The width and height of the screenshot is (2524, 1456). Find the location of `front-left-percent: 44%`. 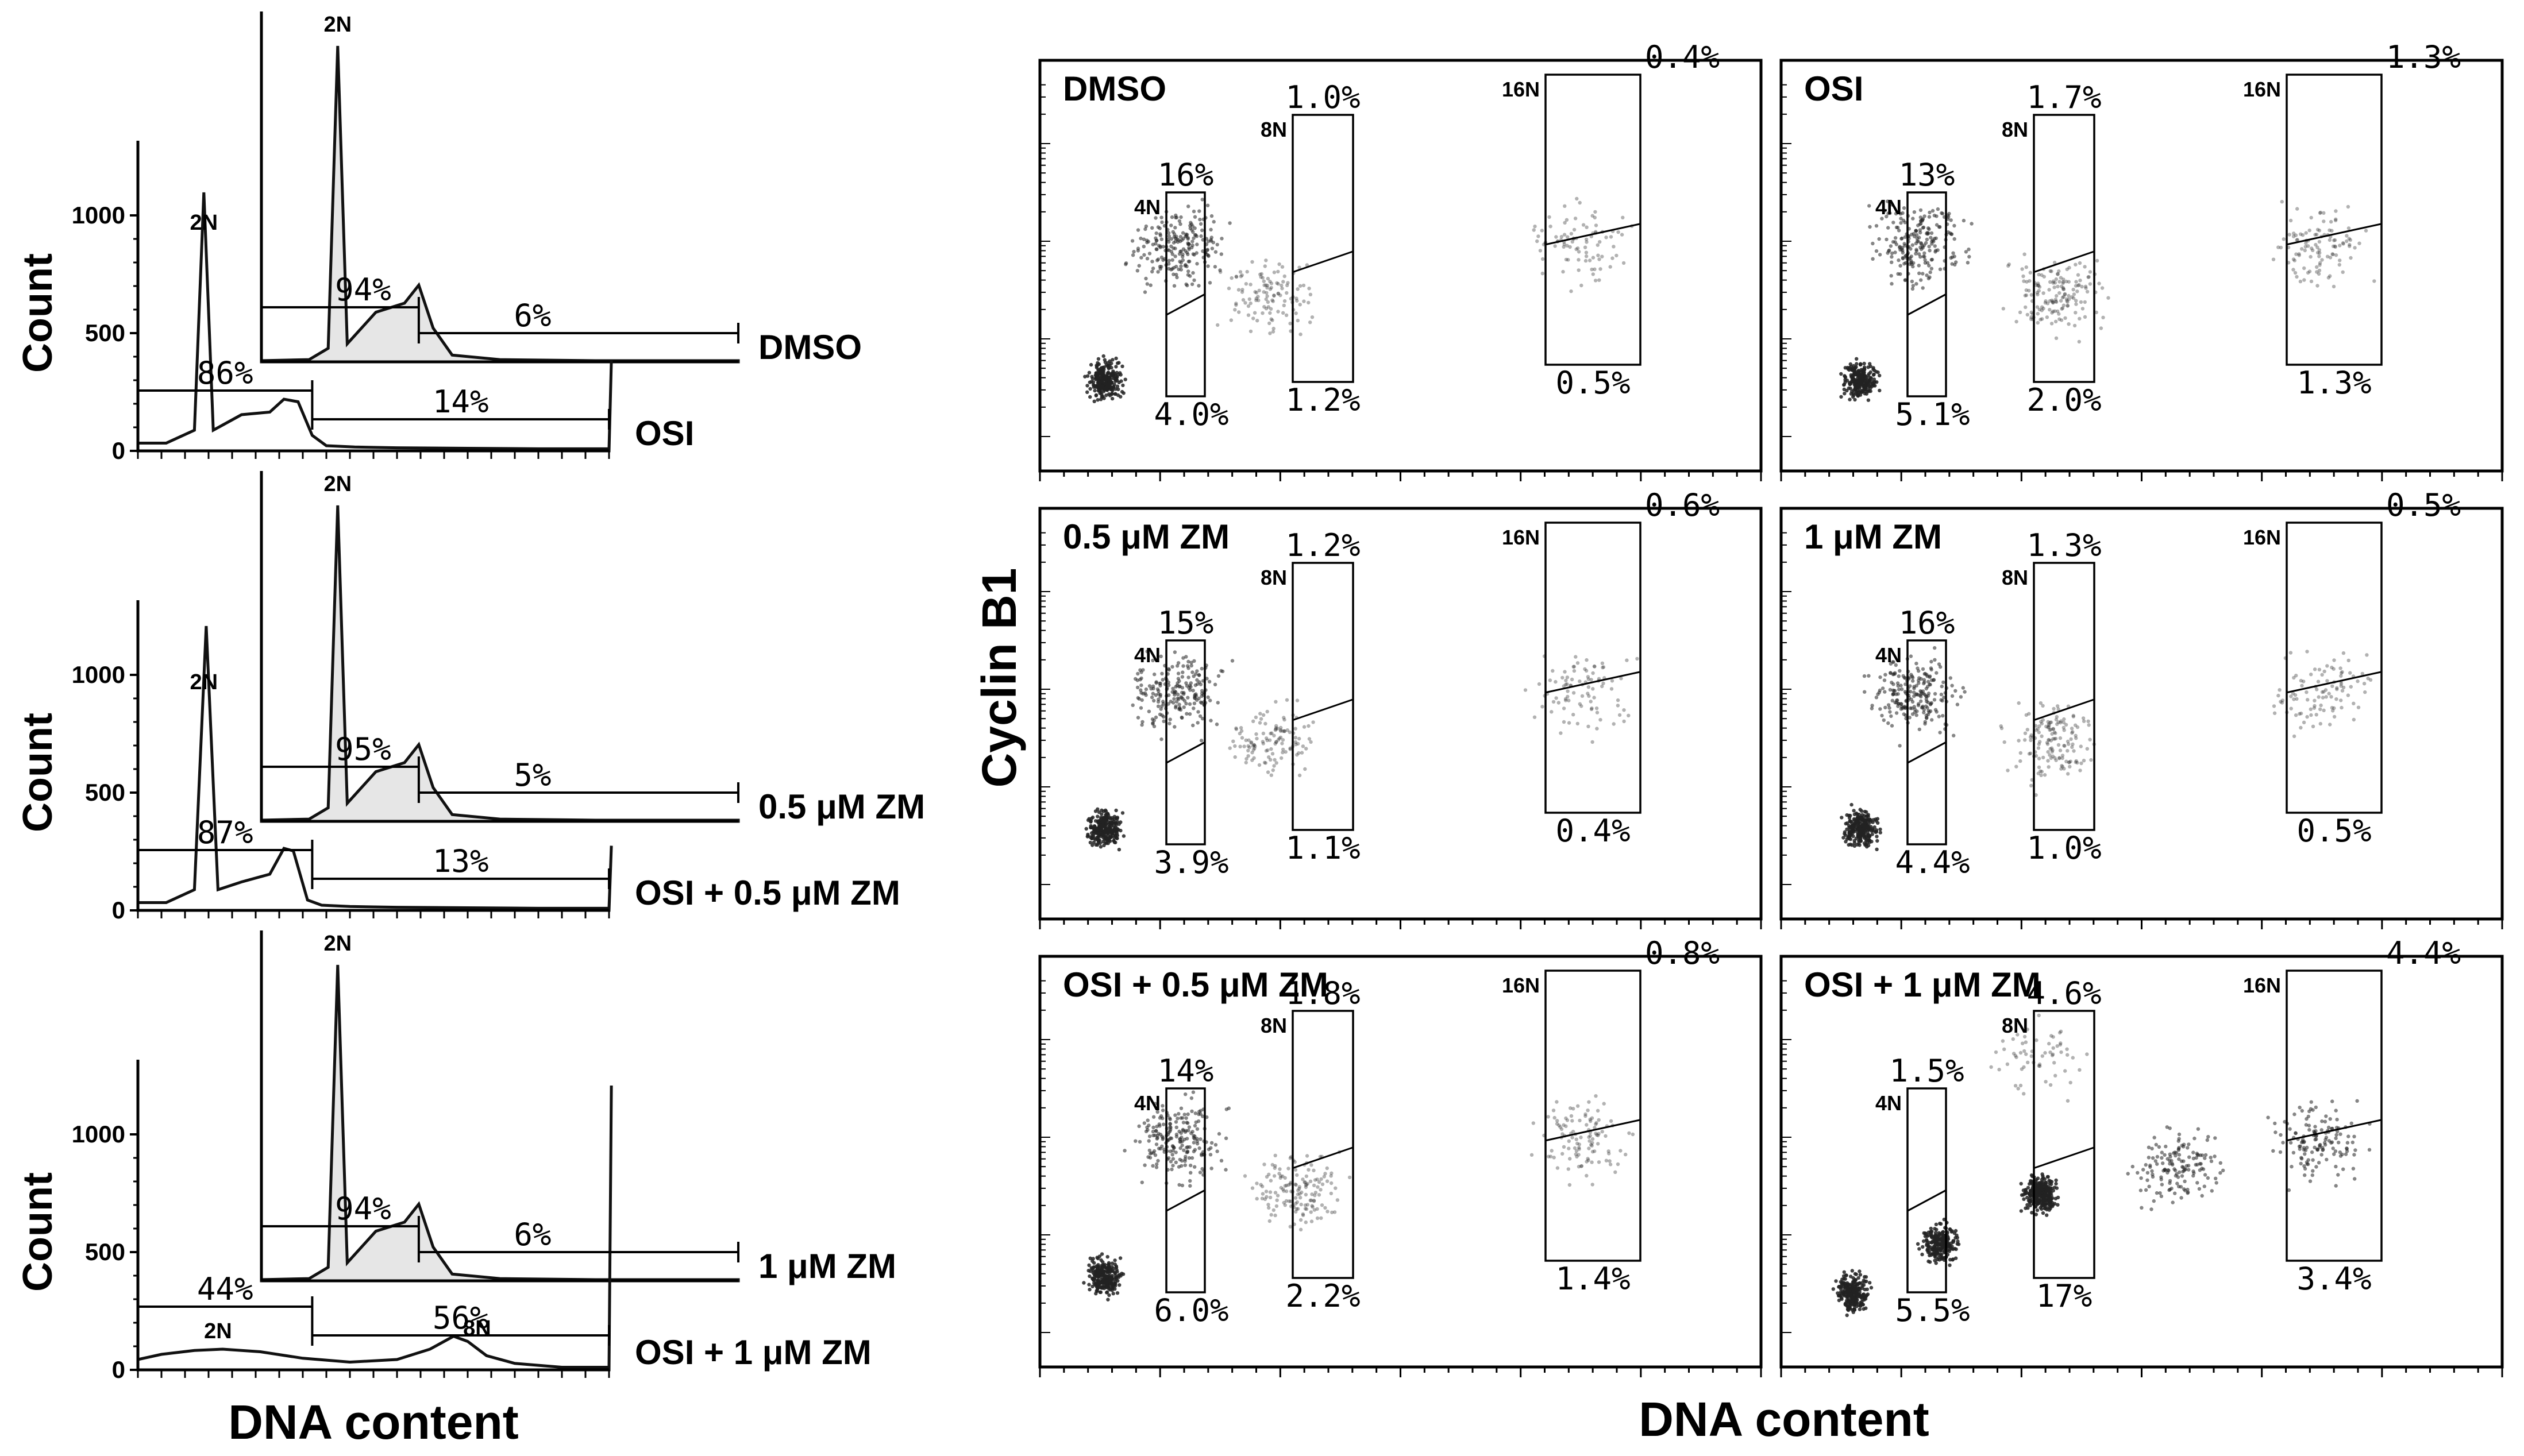

front-left-percent: 44% is located at coordinates (225, 1289).